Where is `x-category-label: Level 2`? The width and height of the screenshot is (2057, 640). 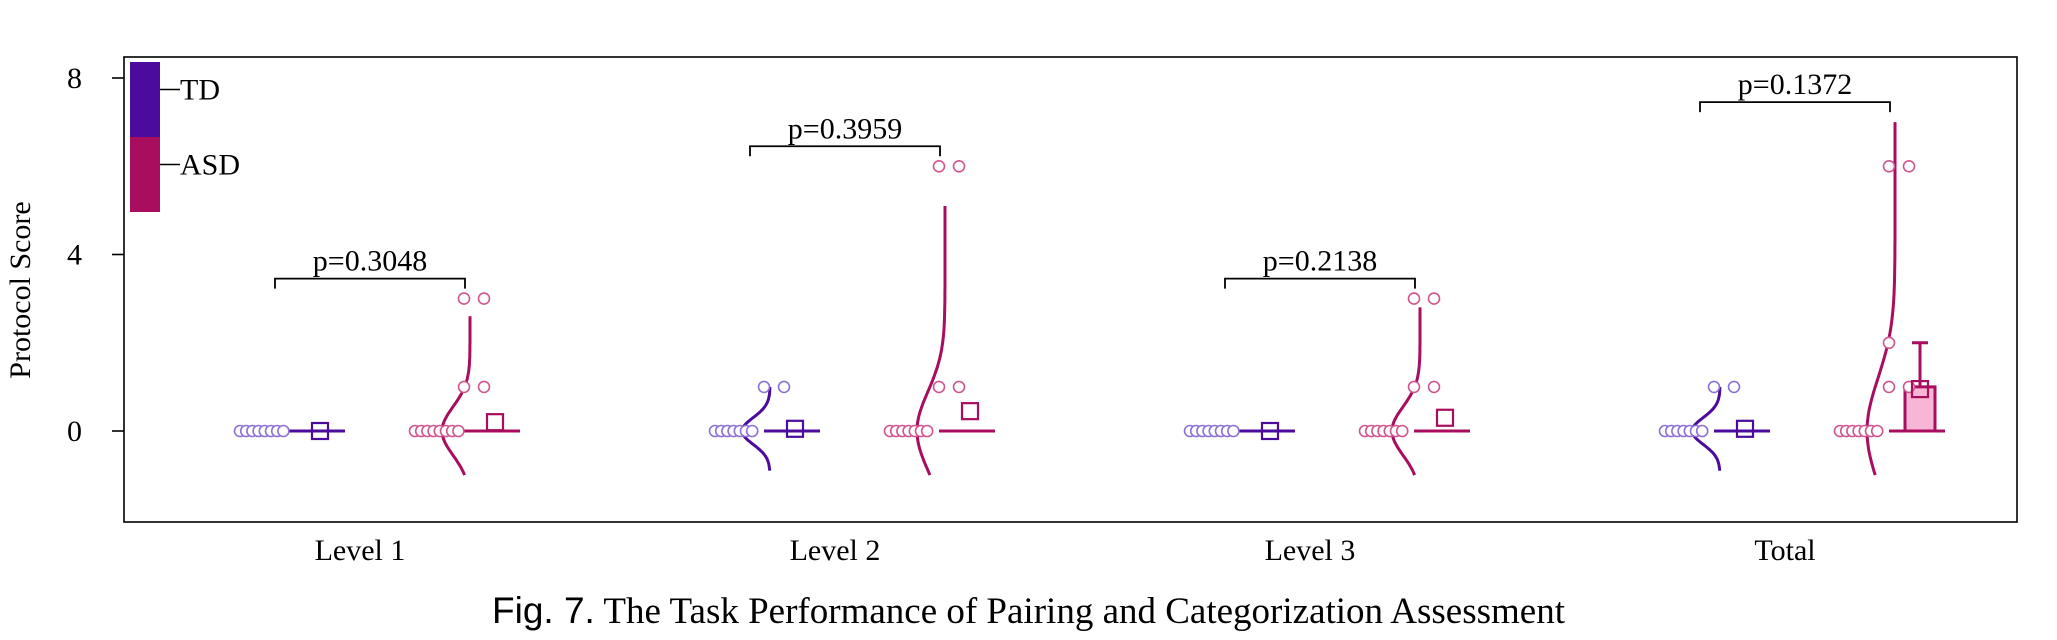
x-category-label: Level 2 is located at coordinates (835, 550).